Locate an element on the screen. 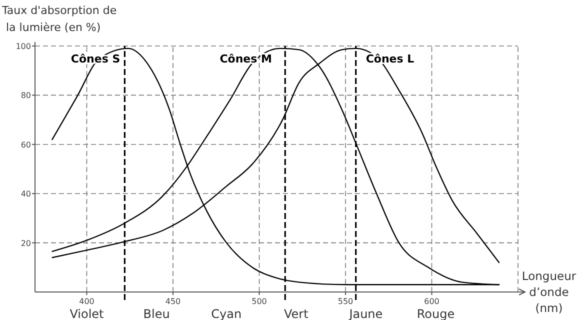 The image size is (581, 320). x-axis-title: Longueur d’onde (nm) is located at coordinates (549, 292).